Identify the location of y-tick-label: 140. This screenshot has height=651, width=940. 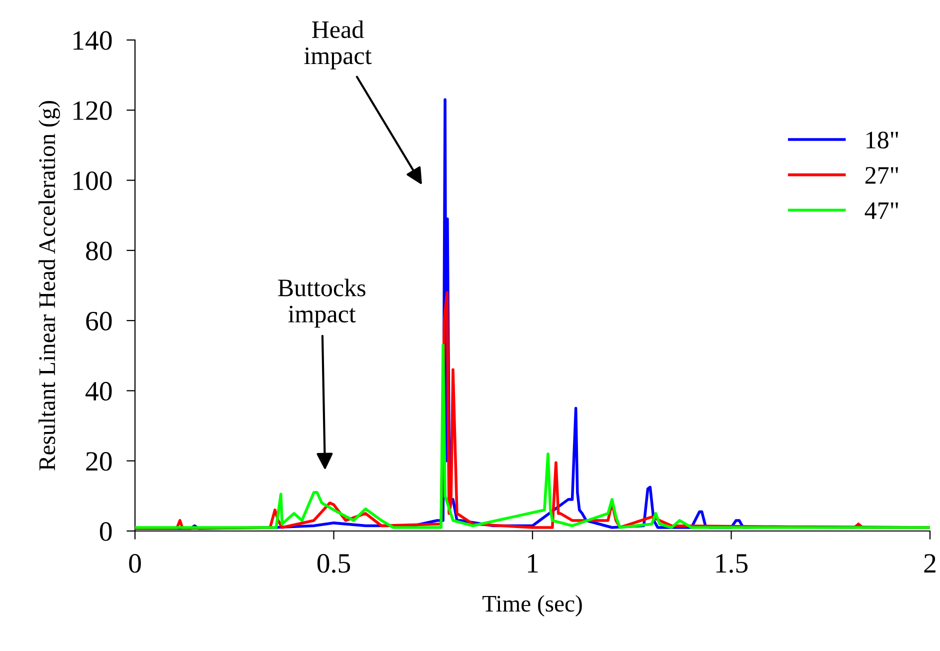
(93, 40).